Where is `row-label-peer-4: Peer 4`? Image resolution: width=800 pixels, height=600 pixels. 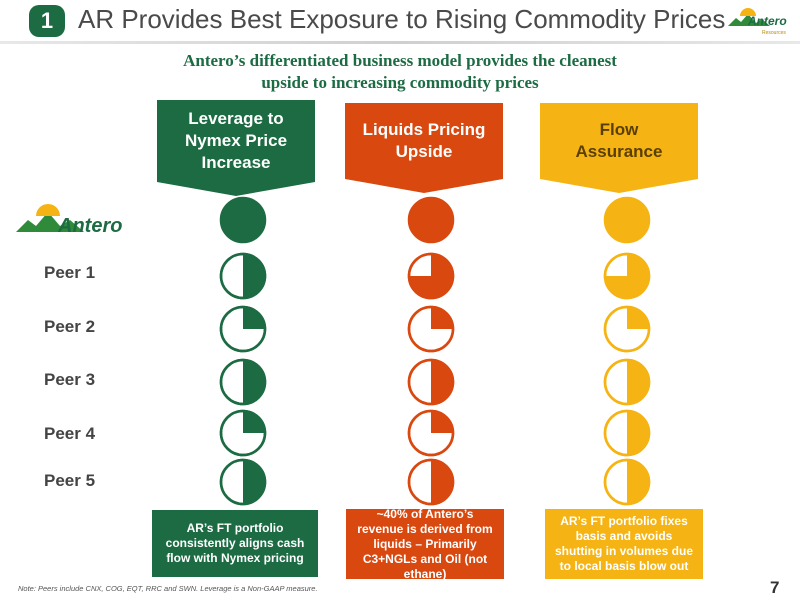
row-label-peer-4: Peer 4 is located at coordinates (70, 433).